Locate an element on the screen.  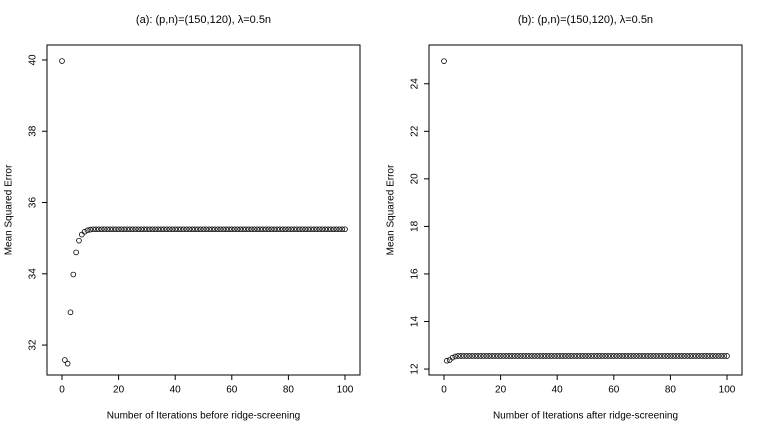
x-tick-label: 20 is located at coordinates (501, 390).